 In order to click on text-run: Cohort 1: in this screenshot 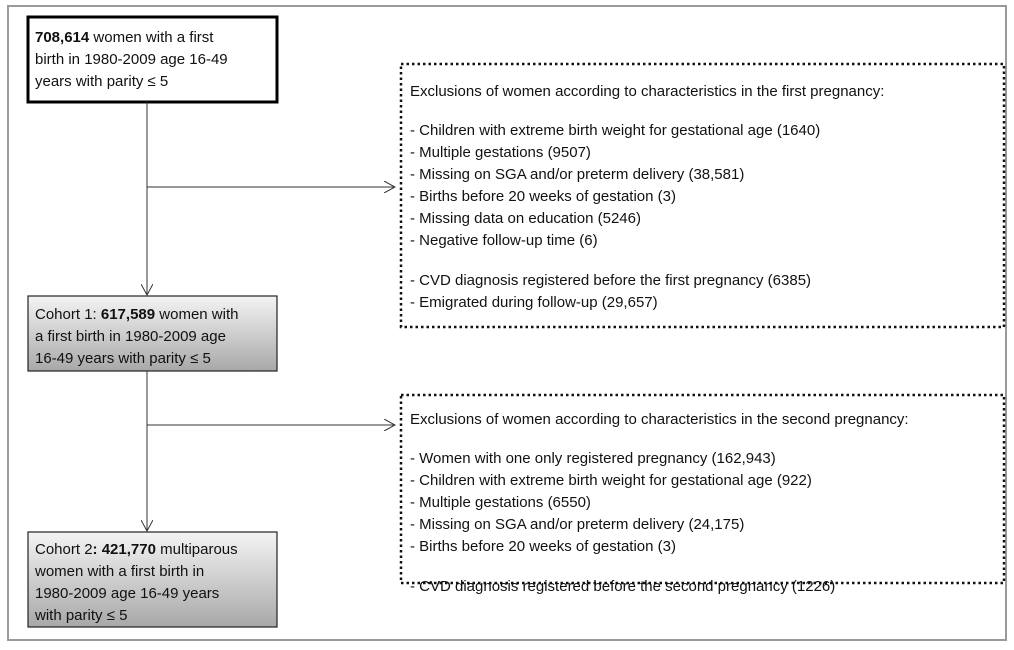, I will do `click(68, 314)`.